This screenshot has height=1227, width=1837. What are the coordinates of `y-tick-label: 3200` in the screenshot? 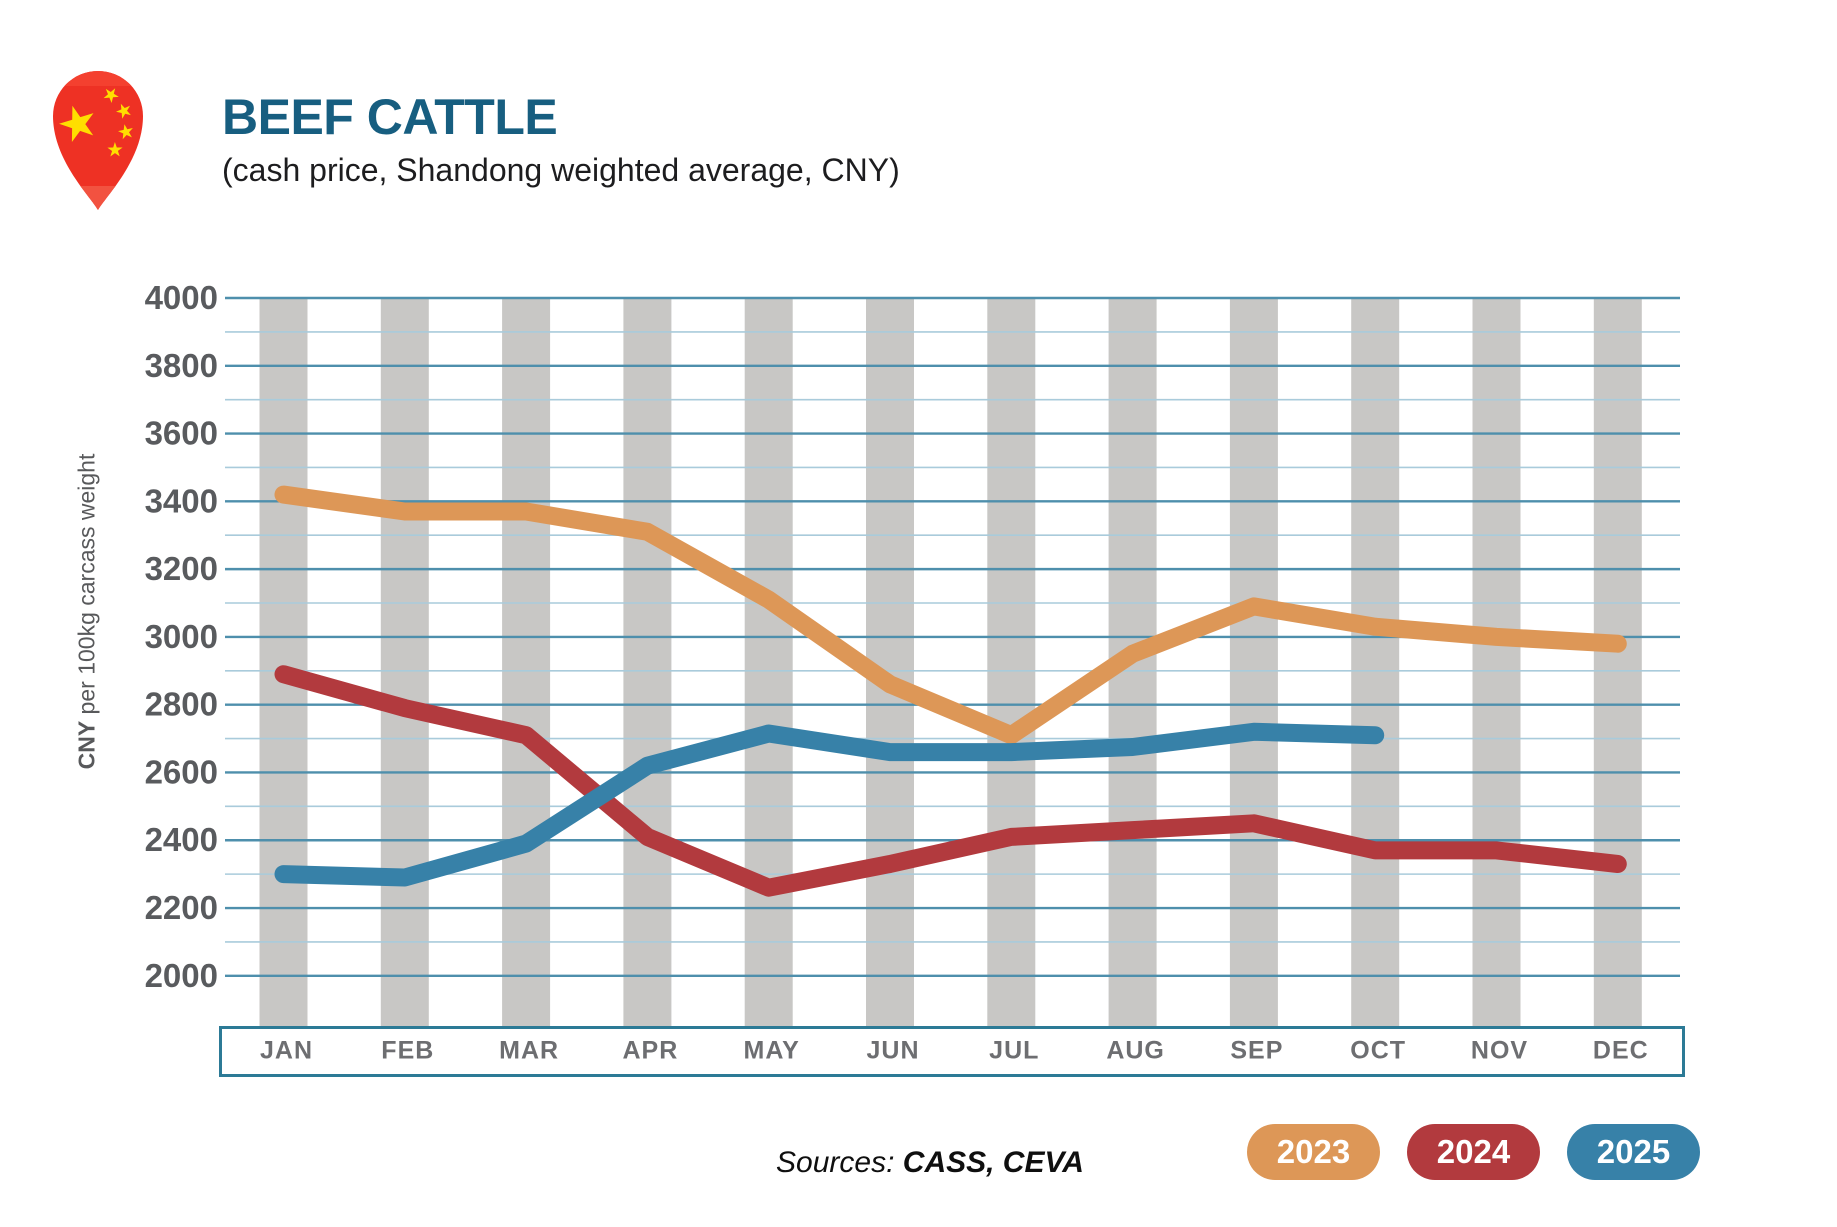 It's located at (181, 568).